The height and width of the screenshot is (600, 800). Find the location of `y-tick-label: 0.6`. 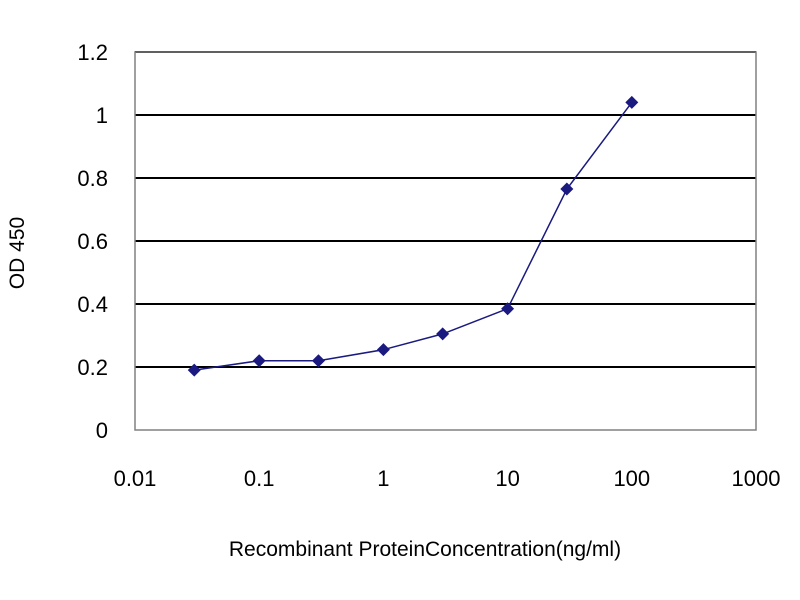

y-tick-label: 0.6 is located at coordinates (92, 241).